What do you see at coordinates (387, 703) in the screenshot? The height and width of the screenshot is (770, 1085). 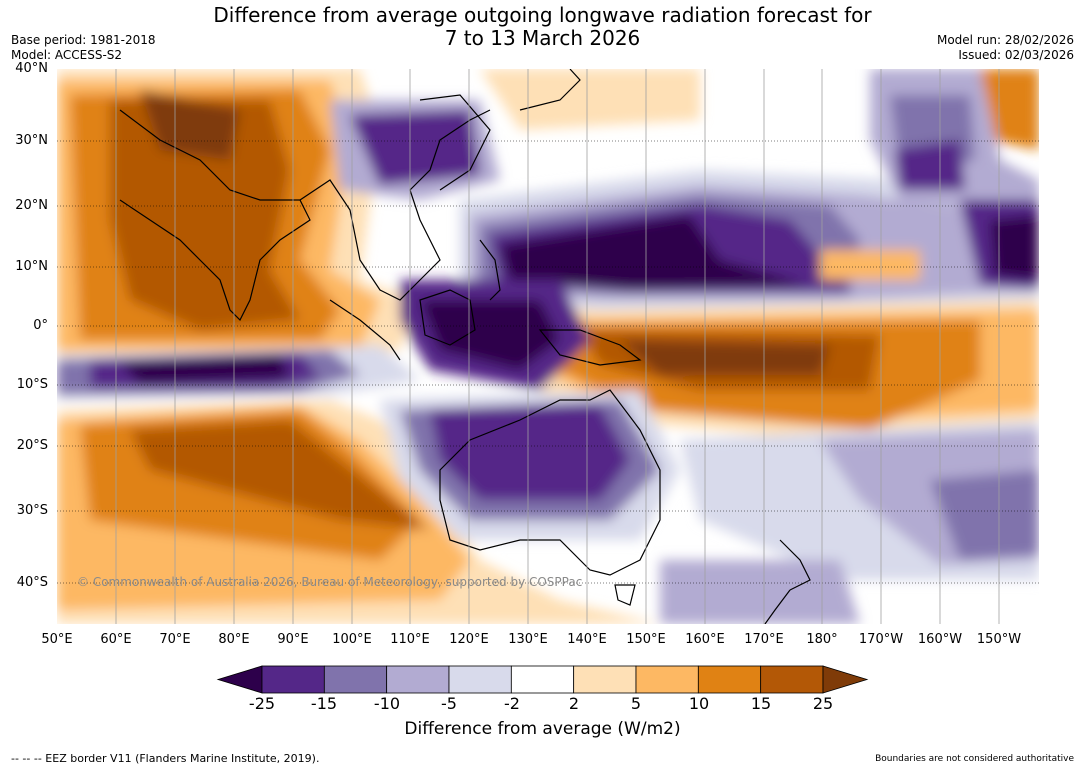 I see `colorbar-tick: -10` at bounding box center [387, 703].